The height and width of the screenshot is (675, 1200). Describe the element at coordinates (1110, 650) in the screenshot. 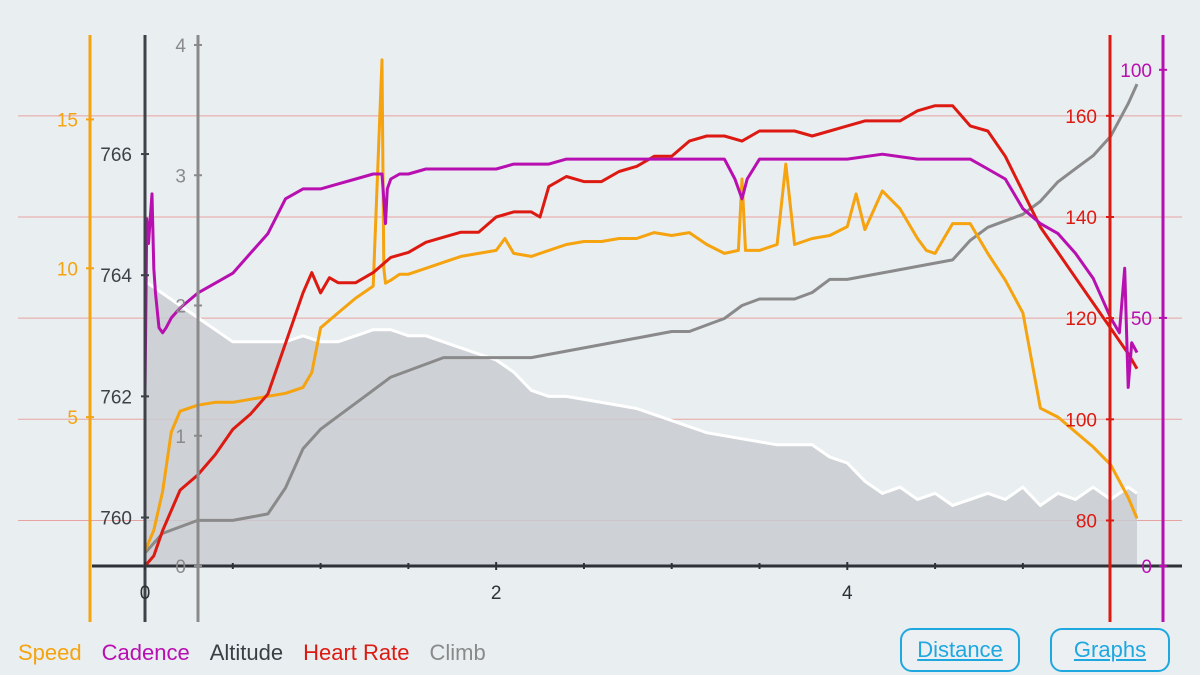

I see `graphs-button: Graphs` at that location.